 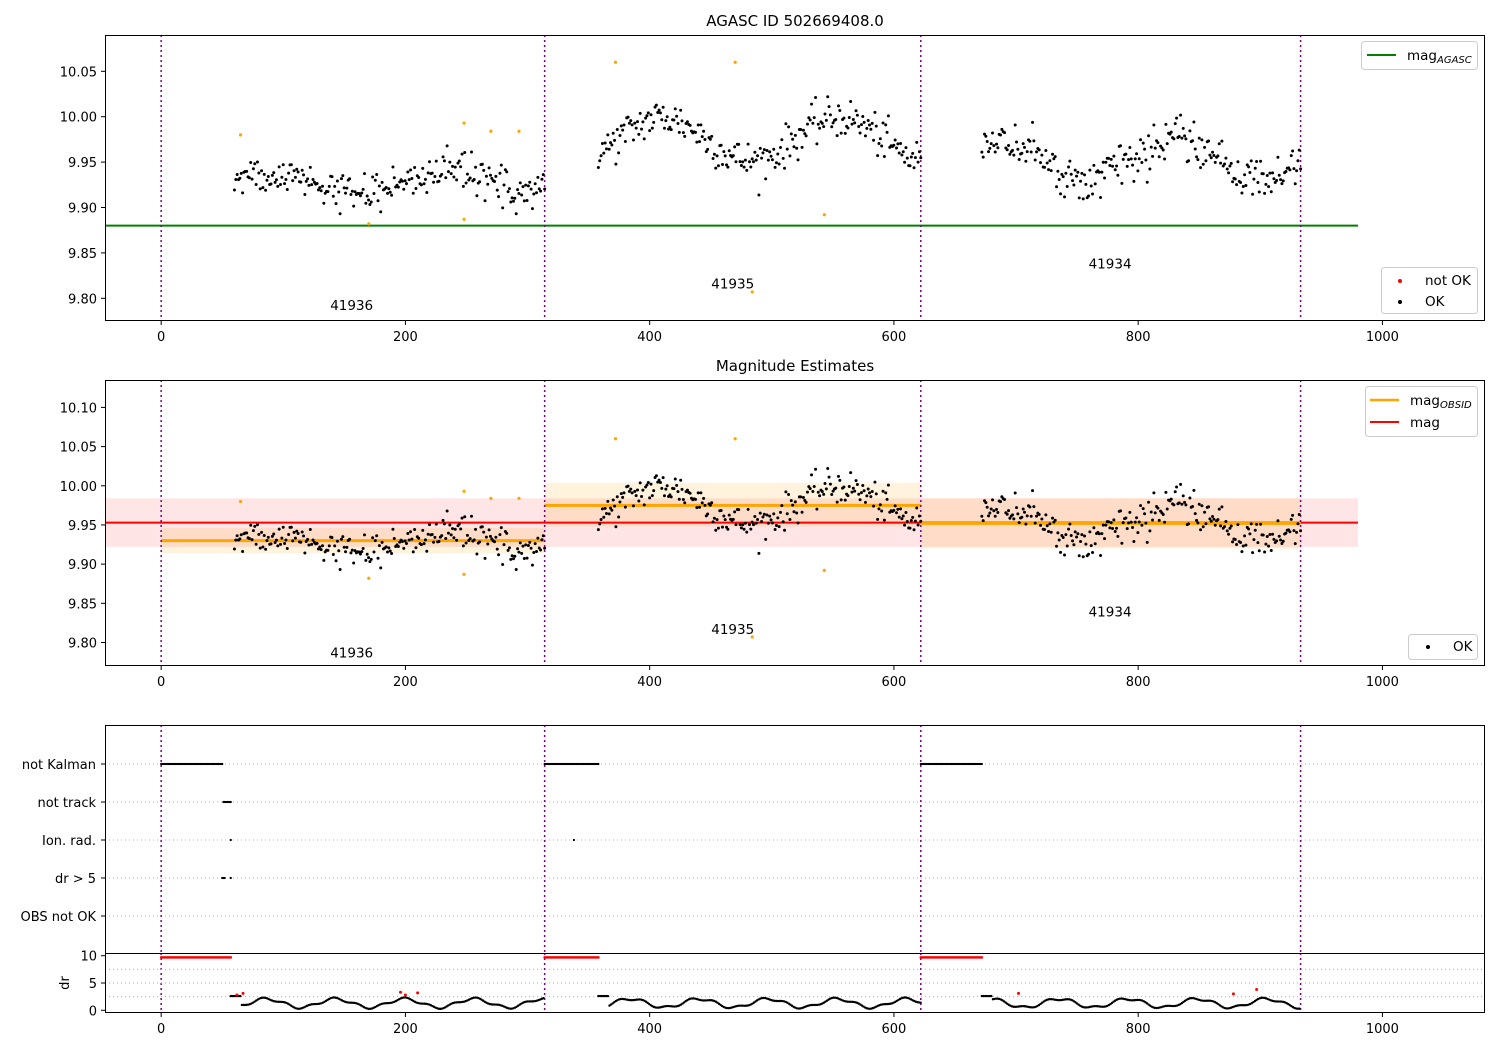 I want to click on obsid-annotation: 41934, so click(x=1110, y=613).